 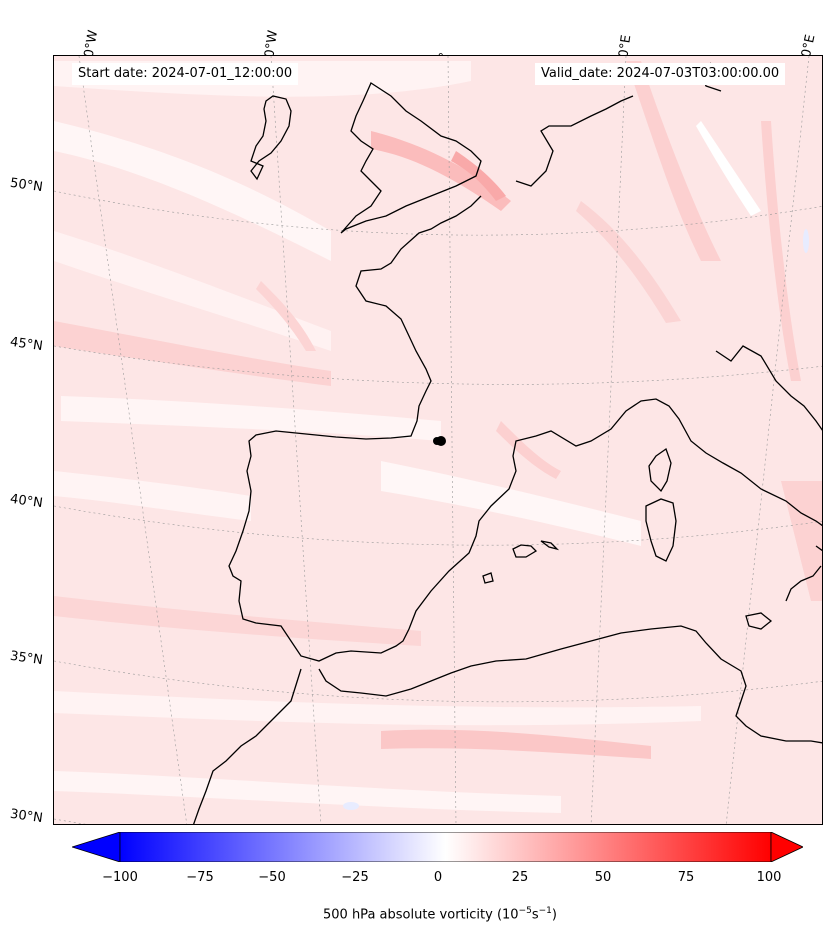 What do you see at coordinates (438, 877) in the screenshot?
I see `colorbar-tick: 0` at bounding box center [438, 877].